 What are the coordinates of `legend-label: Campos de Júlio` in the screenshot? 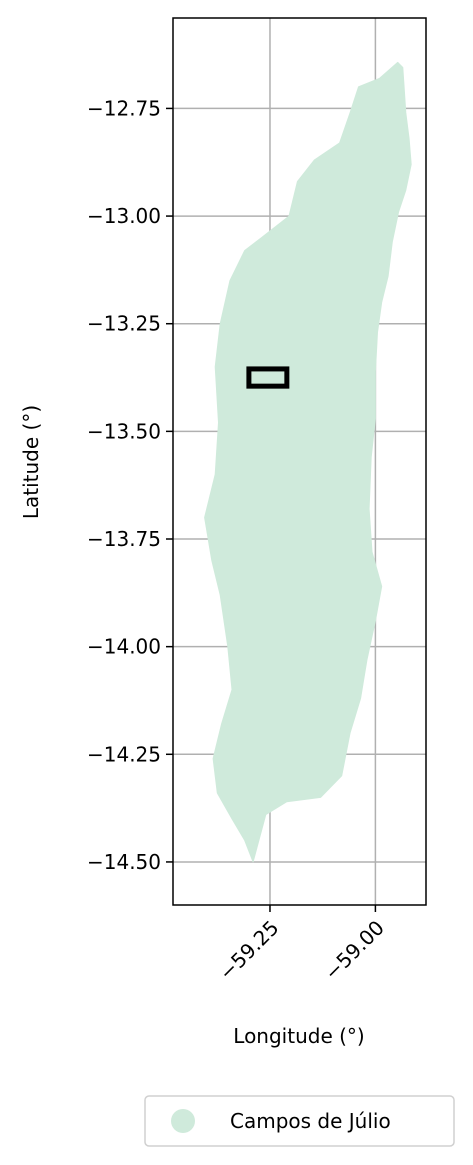 It's located at (310, 1121).